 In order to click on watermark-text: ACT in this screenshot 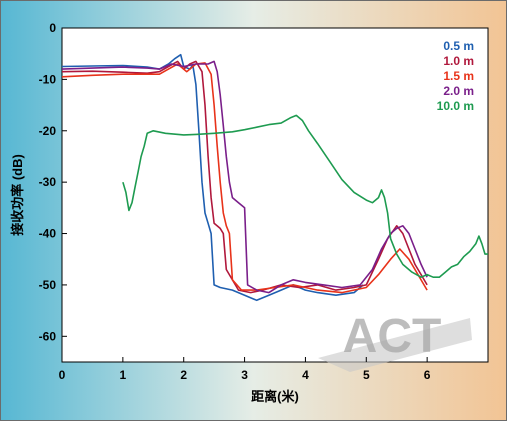, I will do `click(392, 336)`.